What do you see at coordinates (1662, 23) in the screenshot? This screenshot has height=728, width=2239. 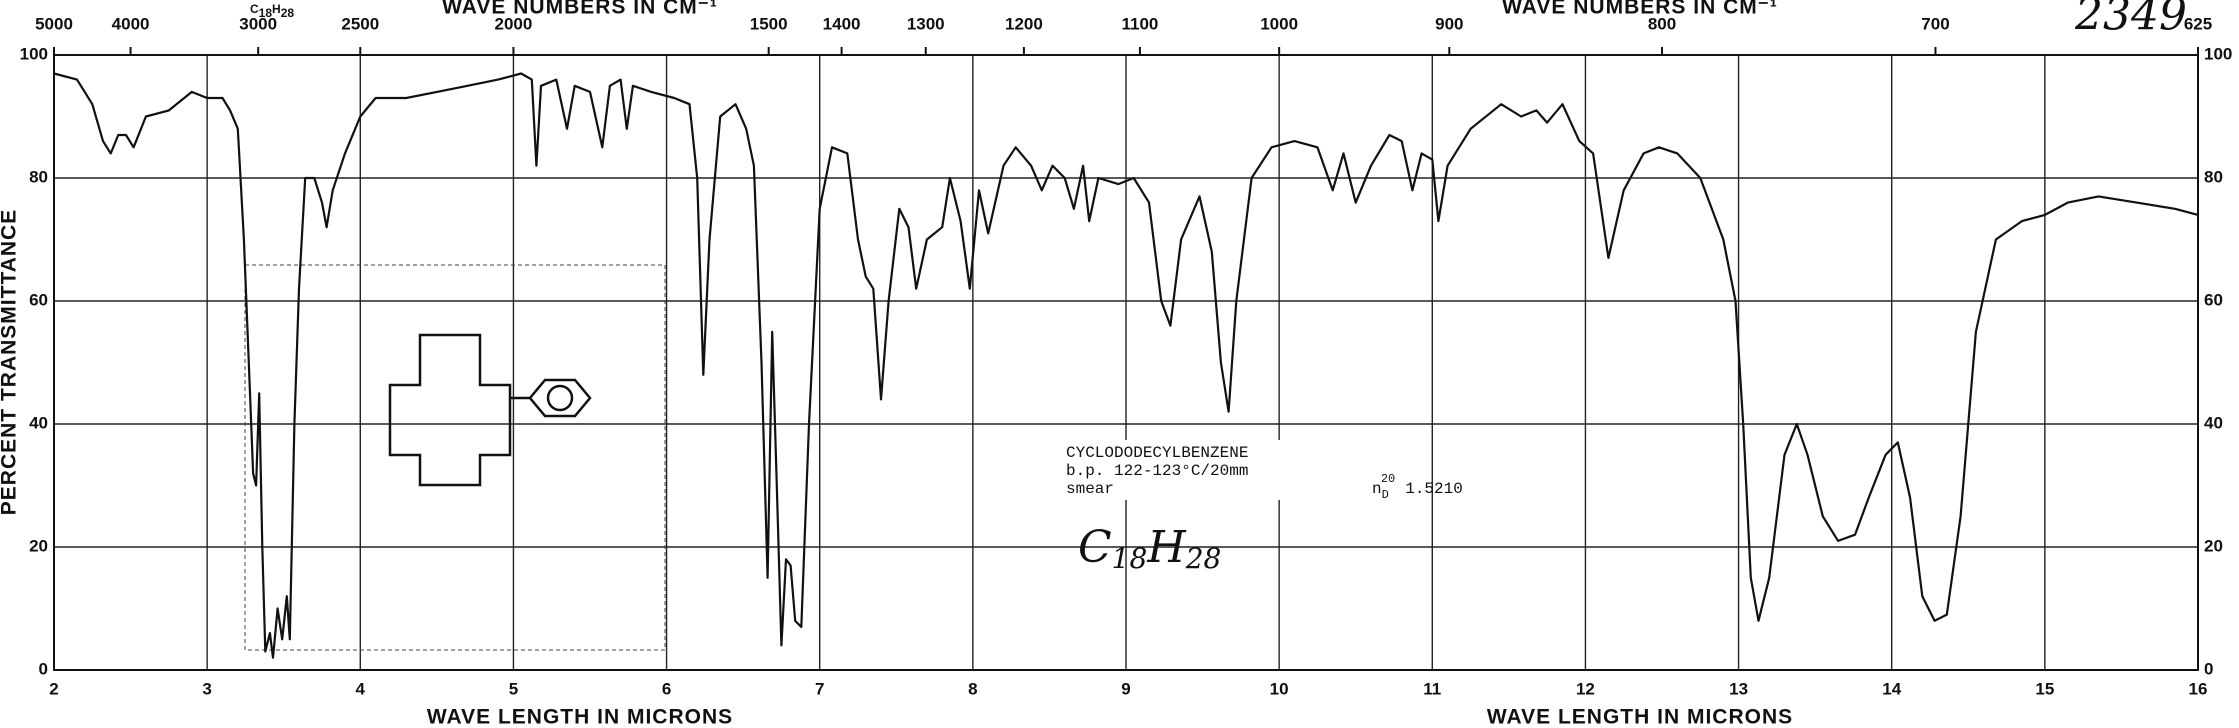 I see `x2-tick-label: 800` at bounding box center [1662, 23].